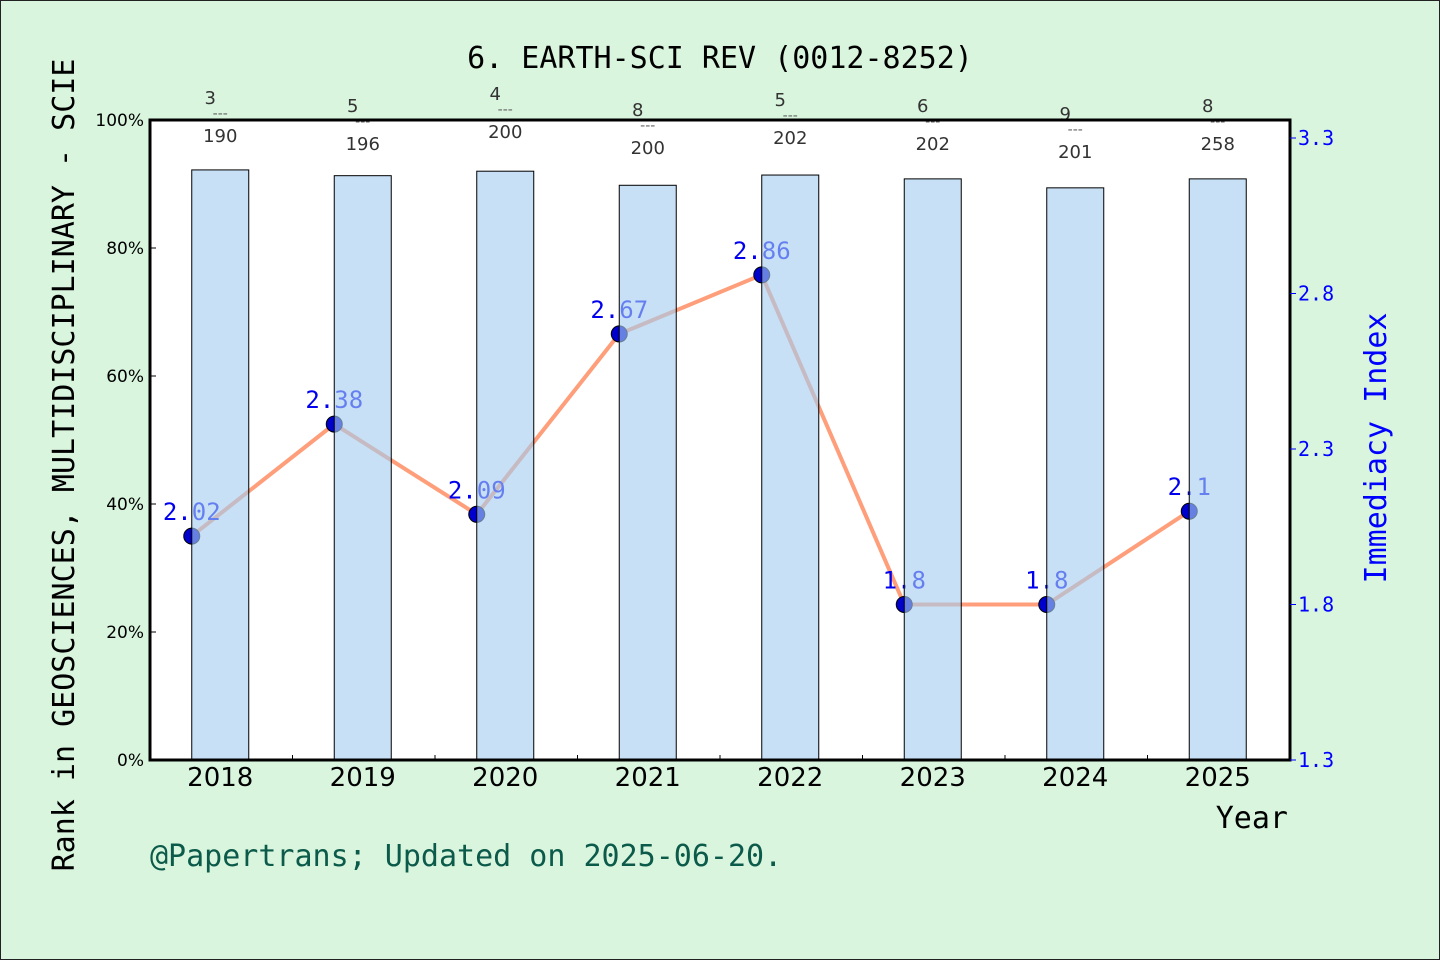 The image size is (1440, 960). I want to click on rank-total: 196, so click(363, 144).